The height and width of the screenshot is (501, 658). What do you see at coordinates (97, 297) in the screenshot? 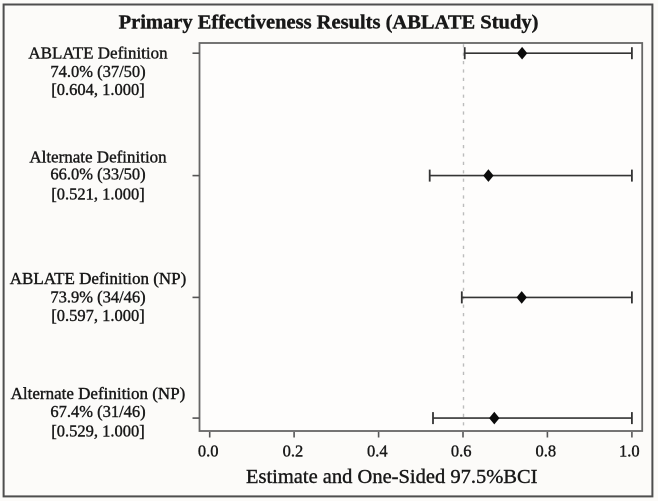
I see `svg-text: 73.9% (34/46)` at bounding box center [97, 297].